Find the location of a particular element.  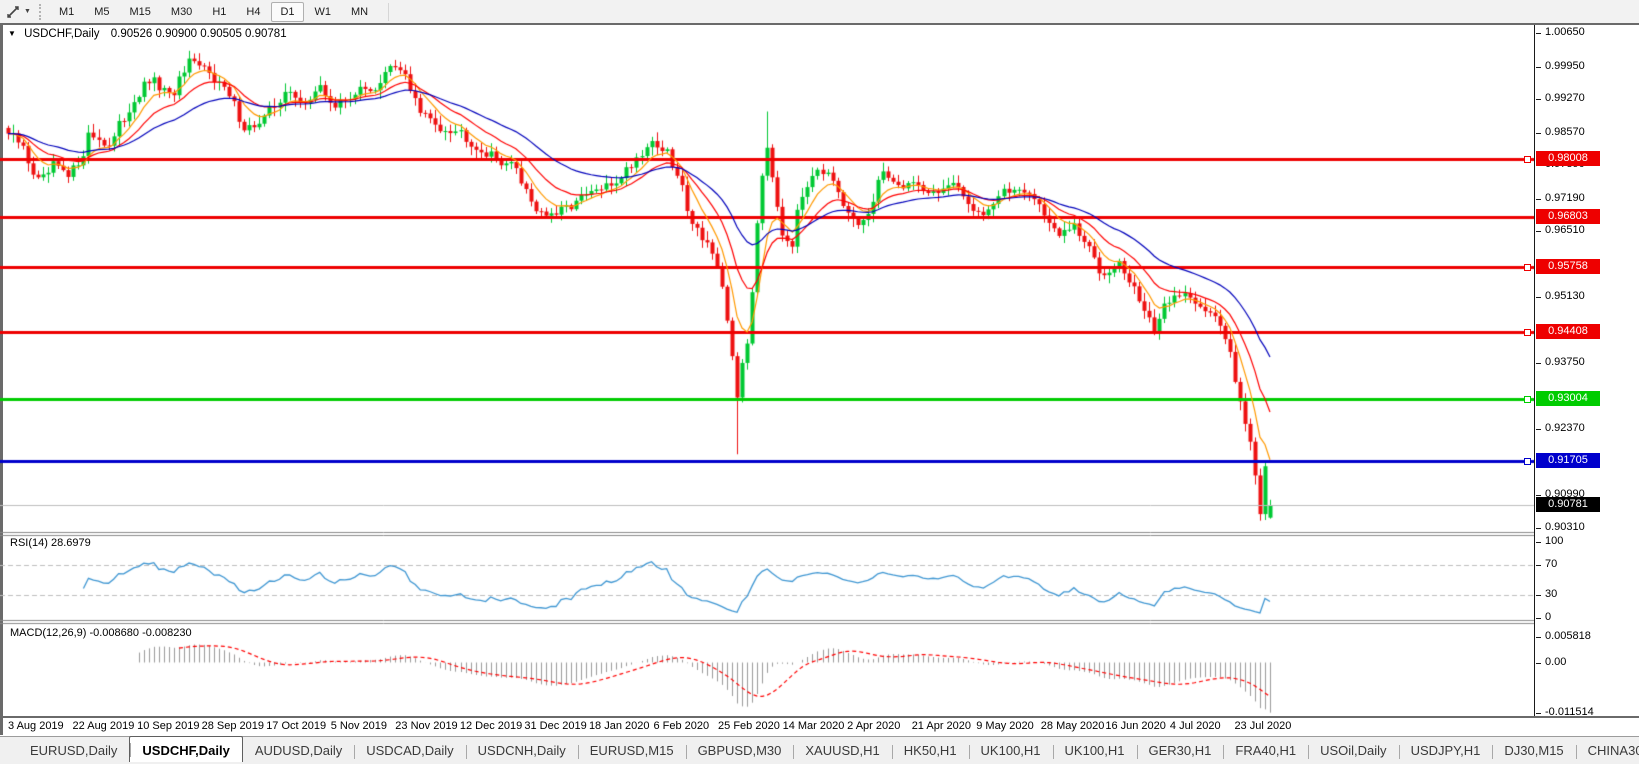

timeframe-button: MN is located at coordinates (360, 11).